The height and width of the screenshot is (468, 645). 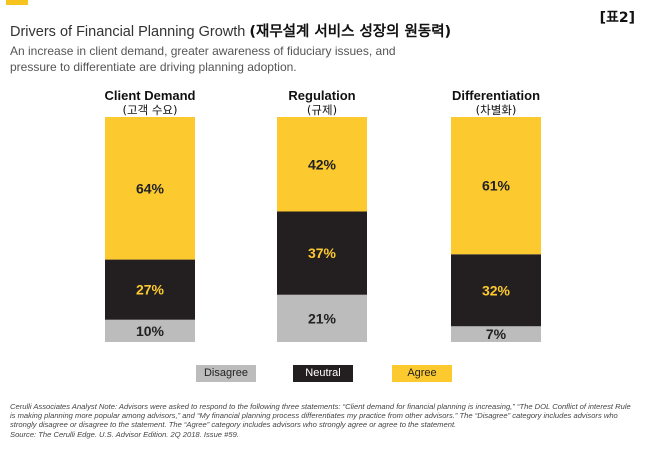 I want to click on data-label-client-demand-agree: 64%, so click(x=150, y=188).